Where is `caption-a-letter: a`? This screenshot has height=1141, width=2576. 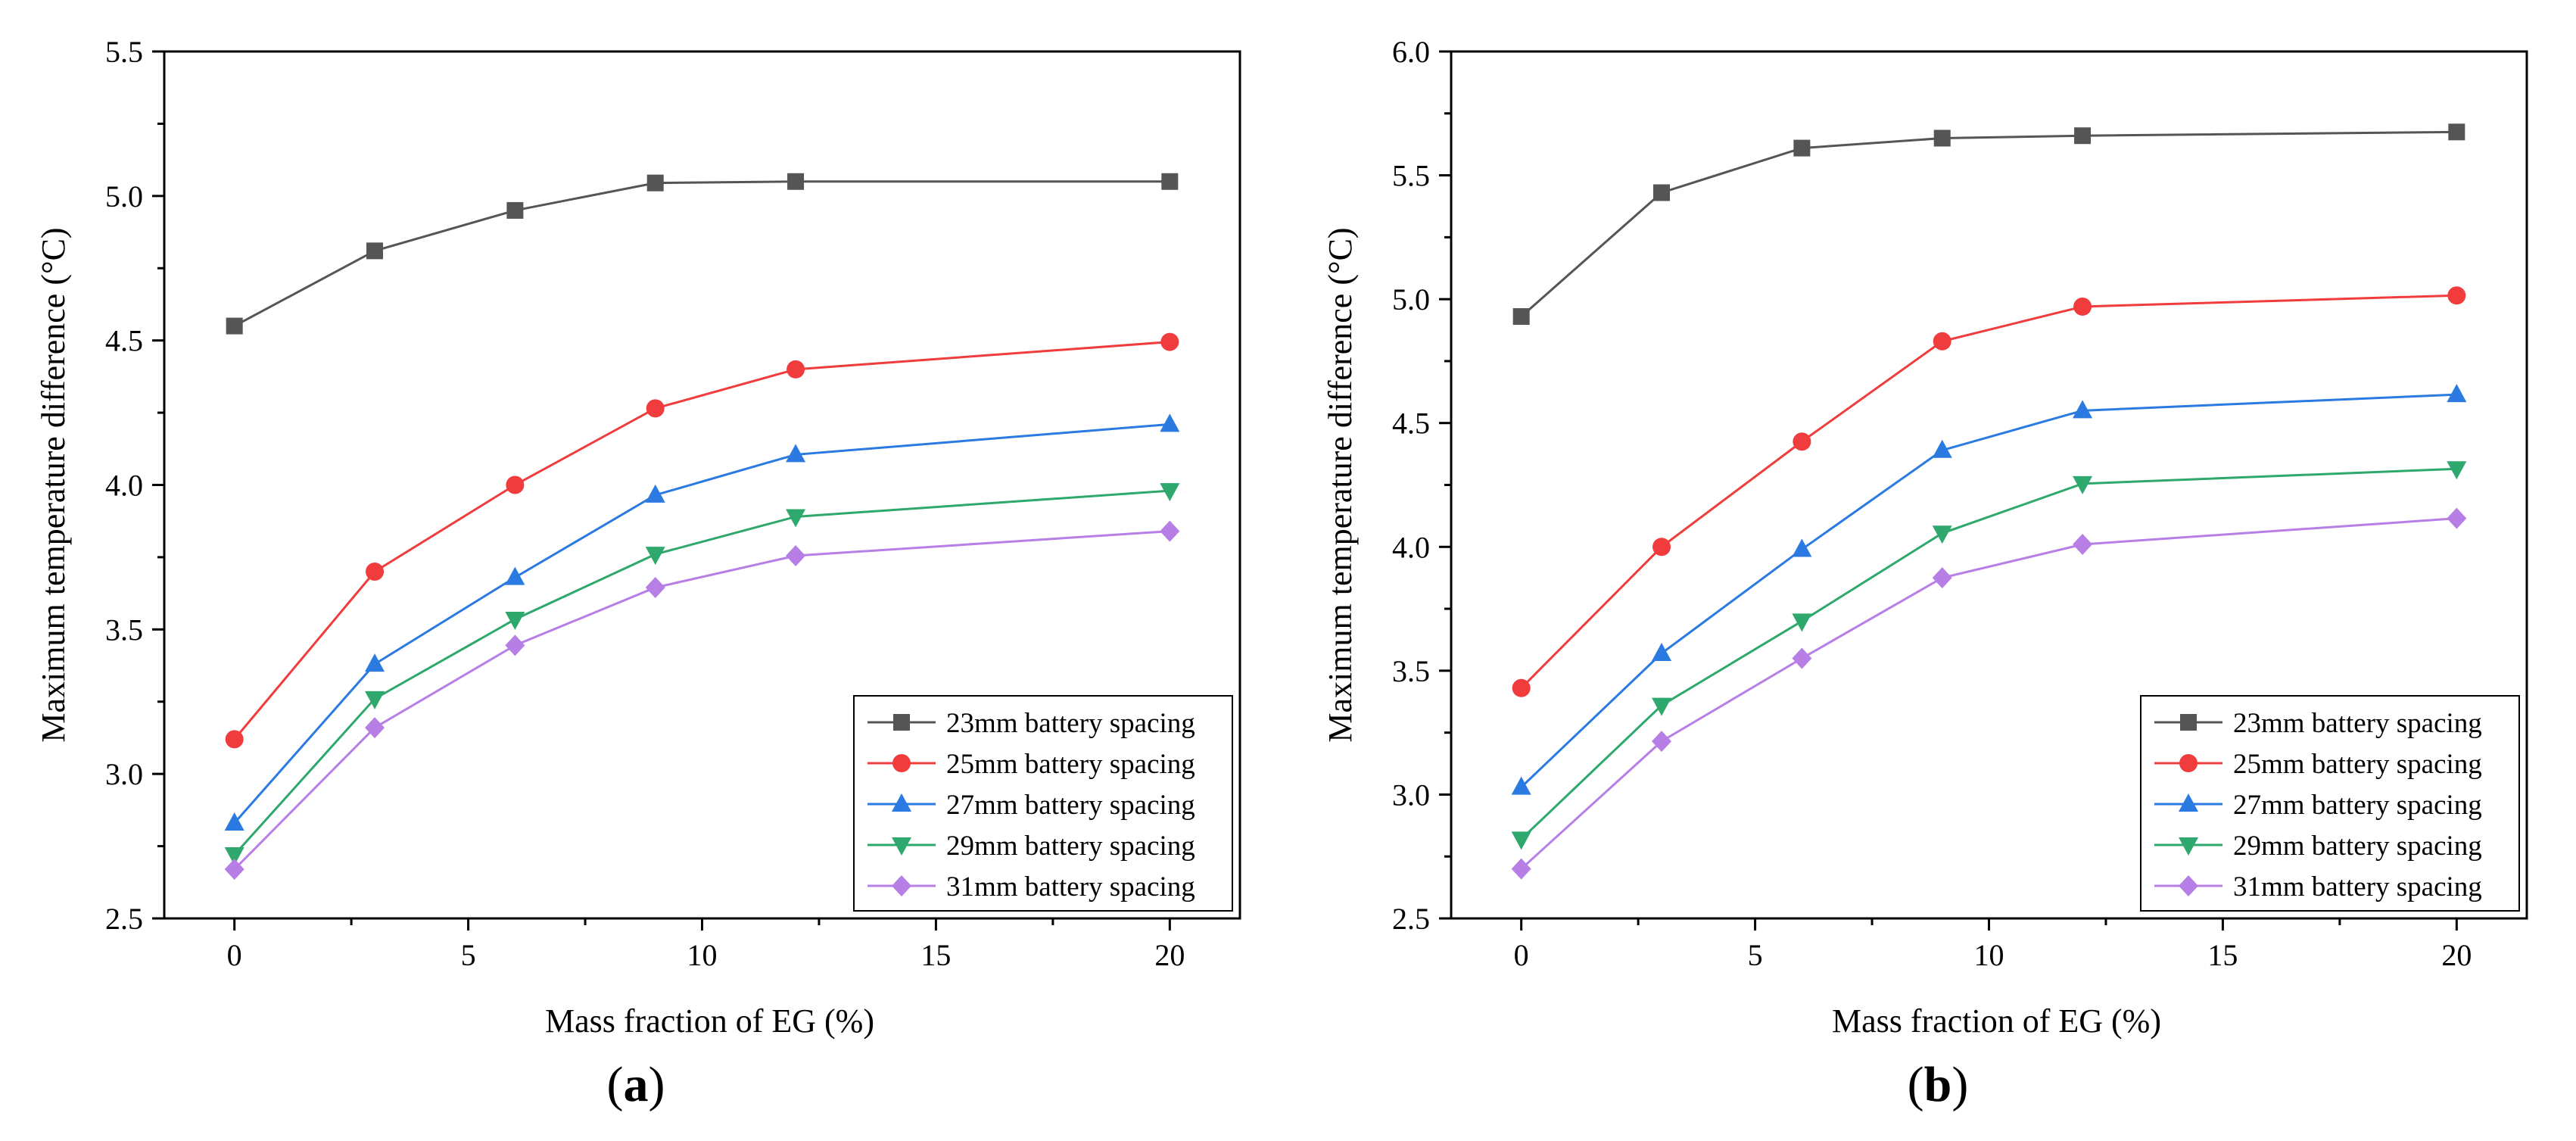
caption-a-letter: a is located at coordinates (636, 1085).